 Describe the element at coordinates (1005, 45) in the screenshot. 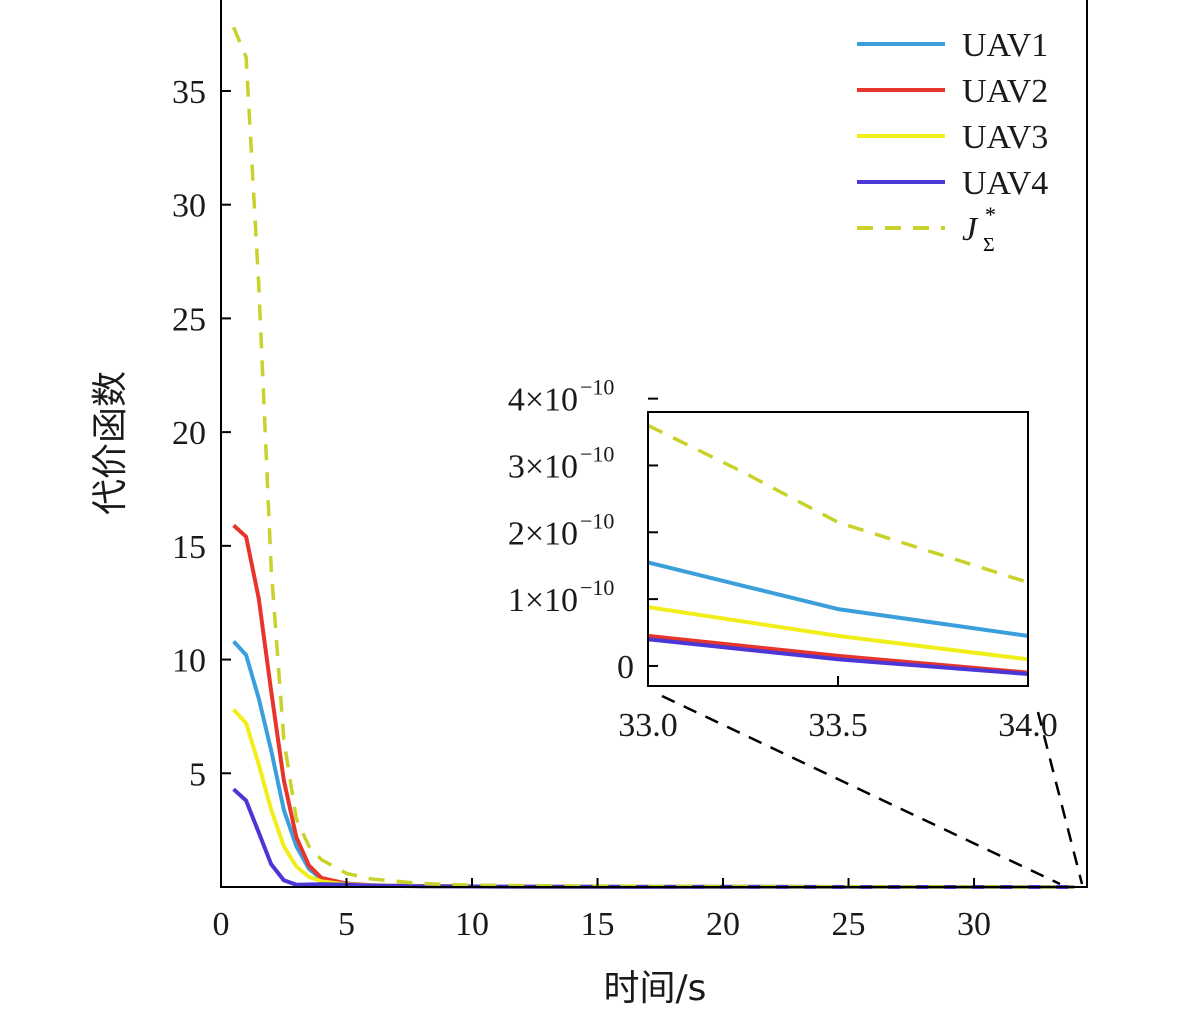

I see `legend-label: UAV1` at that location.